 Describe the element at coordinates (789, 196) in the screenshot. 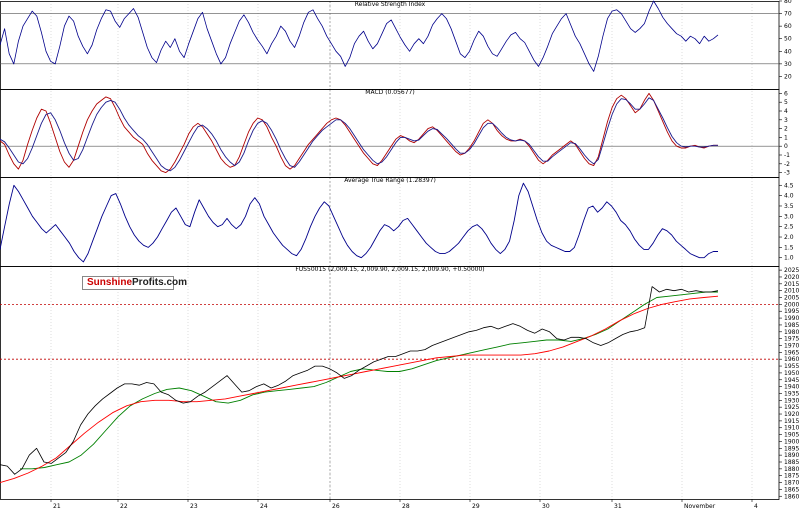

I see `atr-y-tick-label: 4.0` at that location.